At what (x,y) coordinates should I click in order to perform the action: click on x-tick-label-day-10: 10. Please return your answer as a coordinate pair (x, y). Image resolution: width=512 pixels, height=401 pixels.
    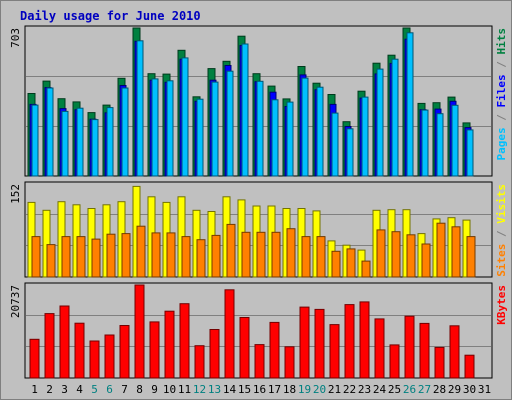
    Looking at the image, I should click on (169, 389).